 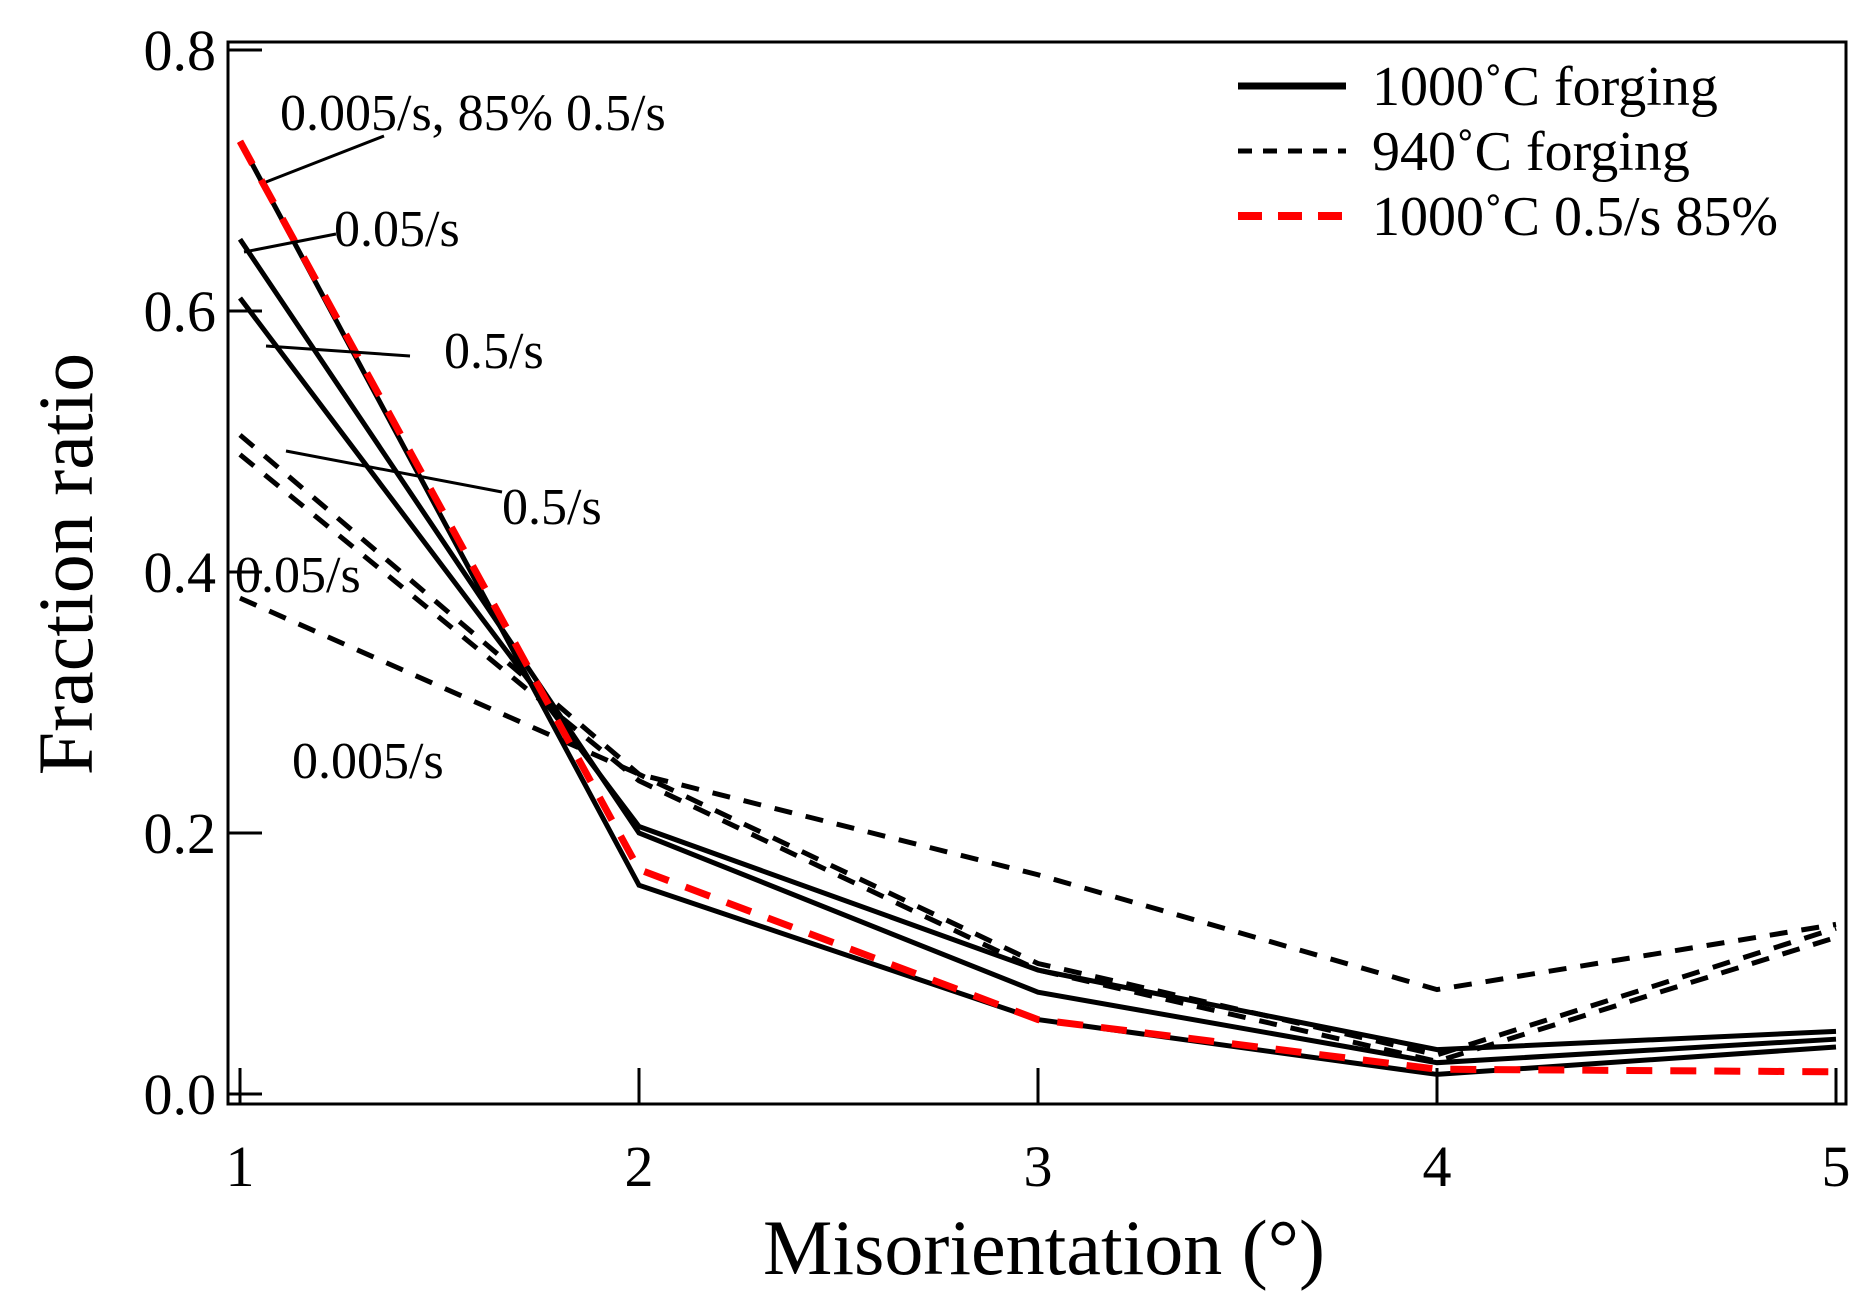 What do you see at coordinates (180, 1094) in the screenshot?
I see `y-tick-label: 0.0` at bounding box center [180, 1094].